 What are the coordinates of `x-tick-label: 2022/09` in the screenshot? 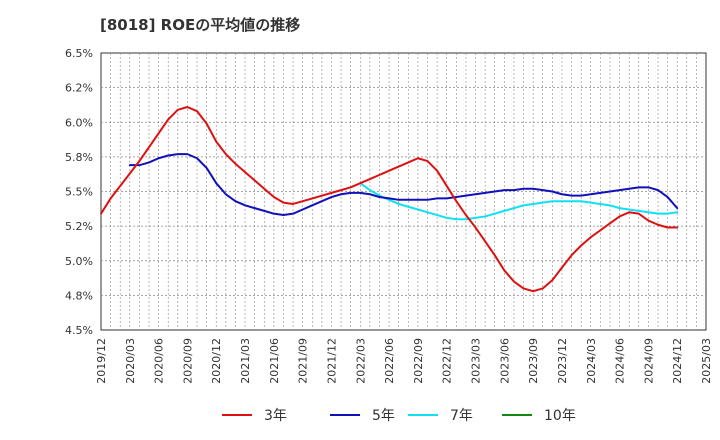 It's located at (418, 361).